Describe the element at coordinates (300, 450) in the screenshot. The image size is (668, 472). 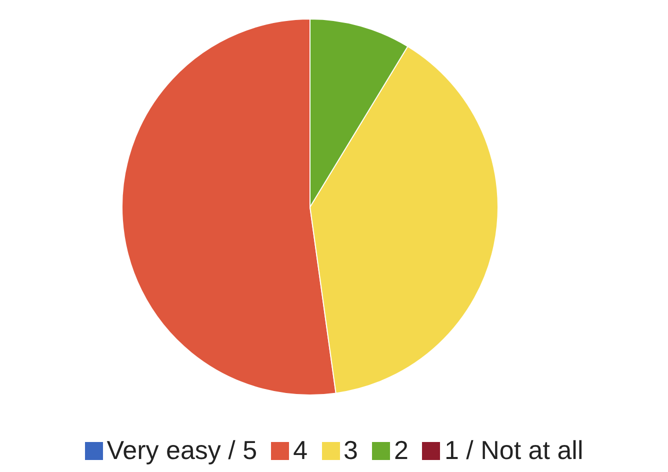
I see `legend-label: 4` at that location.